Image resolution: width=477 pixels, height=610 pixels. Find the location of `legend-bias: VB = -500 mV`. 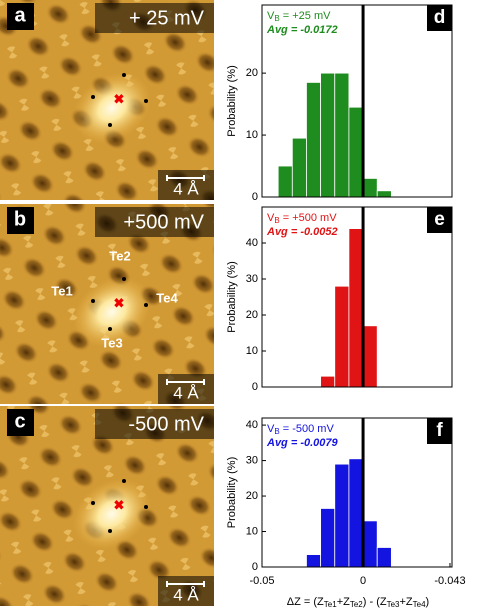

legend-bias: VB = -500 mV is located at coordinates (300, 429).